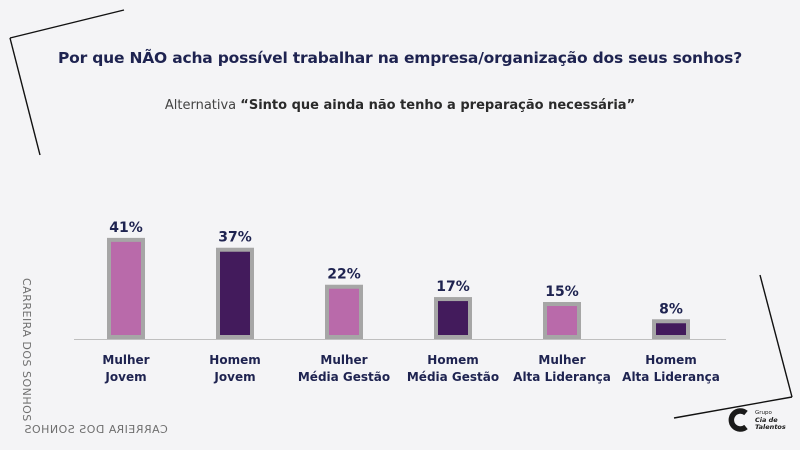 Image resolution: width=800 pixels, height=450 pixels. Describe the element at coordinates (766, 419) in the screenshot. I see `logo-line-2: Cia de` at that location.